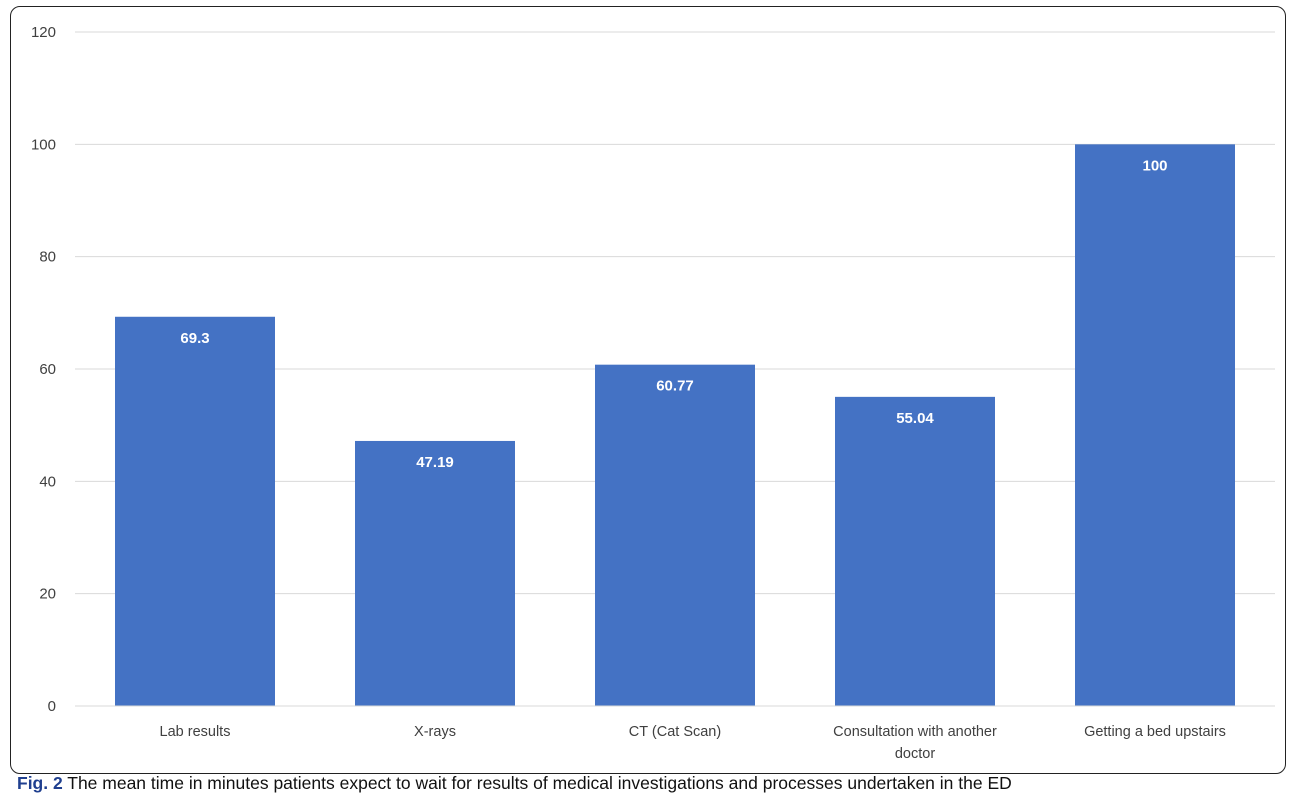 Image resolution: width=1290 pixels, height=801 pixels. Describe the element at coordinates (675, 386) in the screenshot. I see `data-label: 60.77` at that location.